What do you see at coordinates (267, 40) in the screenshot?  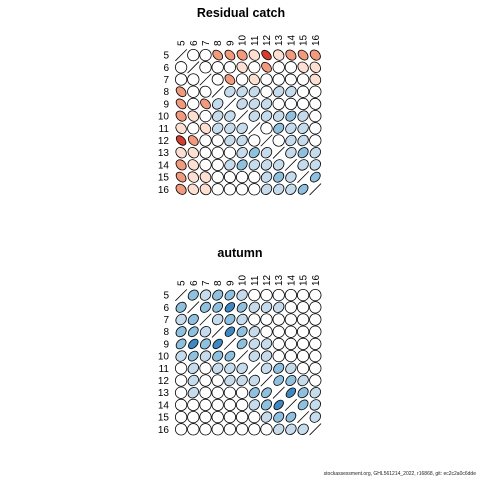 I see `column-label: 12` at bounding box center [267, 40].